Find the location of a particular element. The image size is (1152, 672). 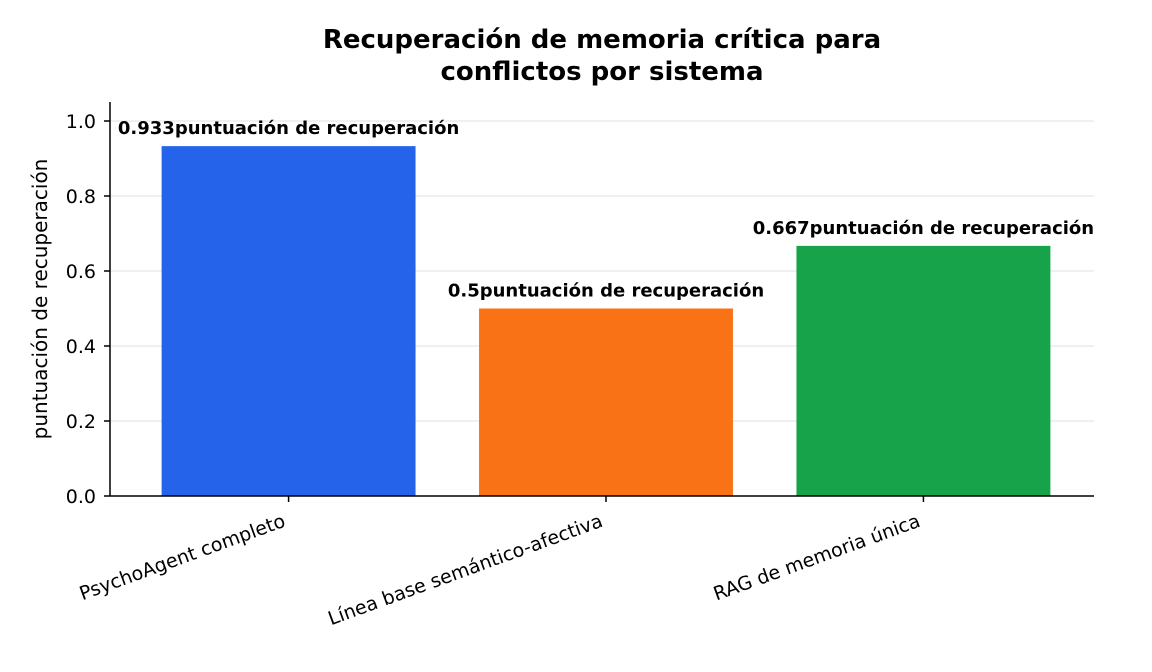

chart-title-line-2: conflictos por sistema is located at coordinates (601, 72).